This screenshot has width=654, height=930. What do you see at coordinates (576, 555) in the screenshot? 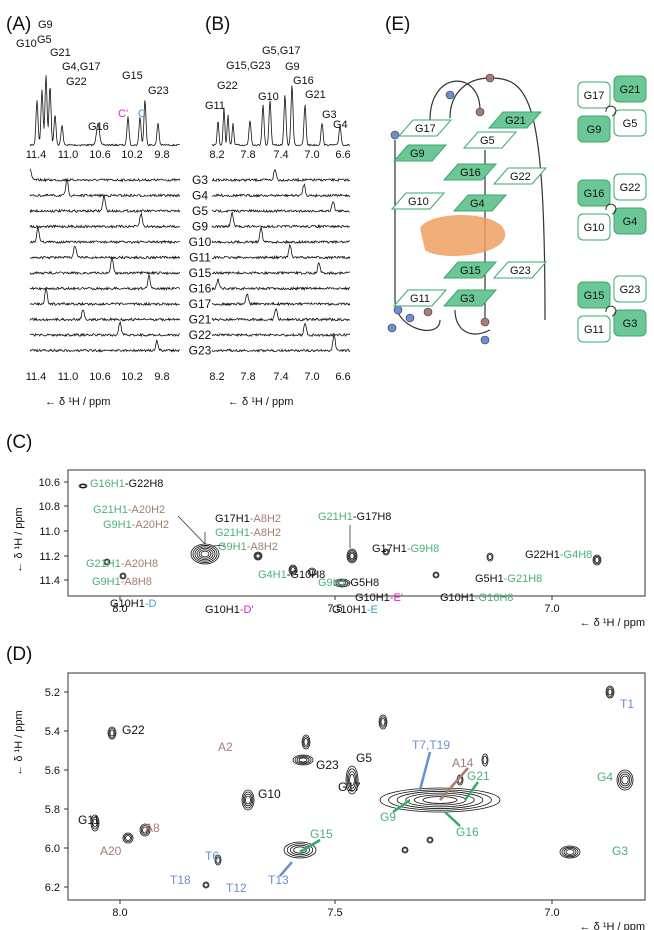
I see `crosspeak-part: -G4H8` at bounding box center [576, 555].